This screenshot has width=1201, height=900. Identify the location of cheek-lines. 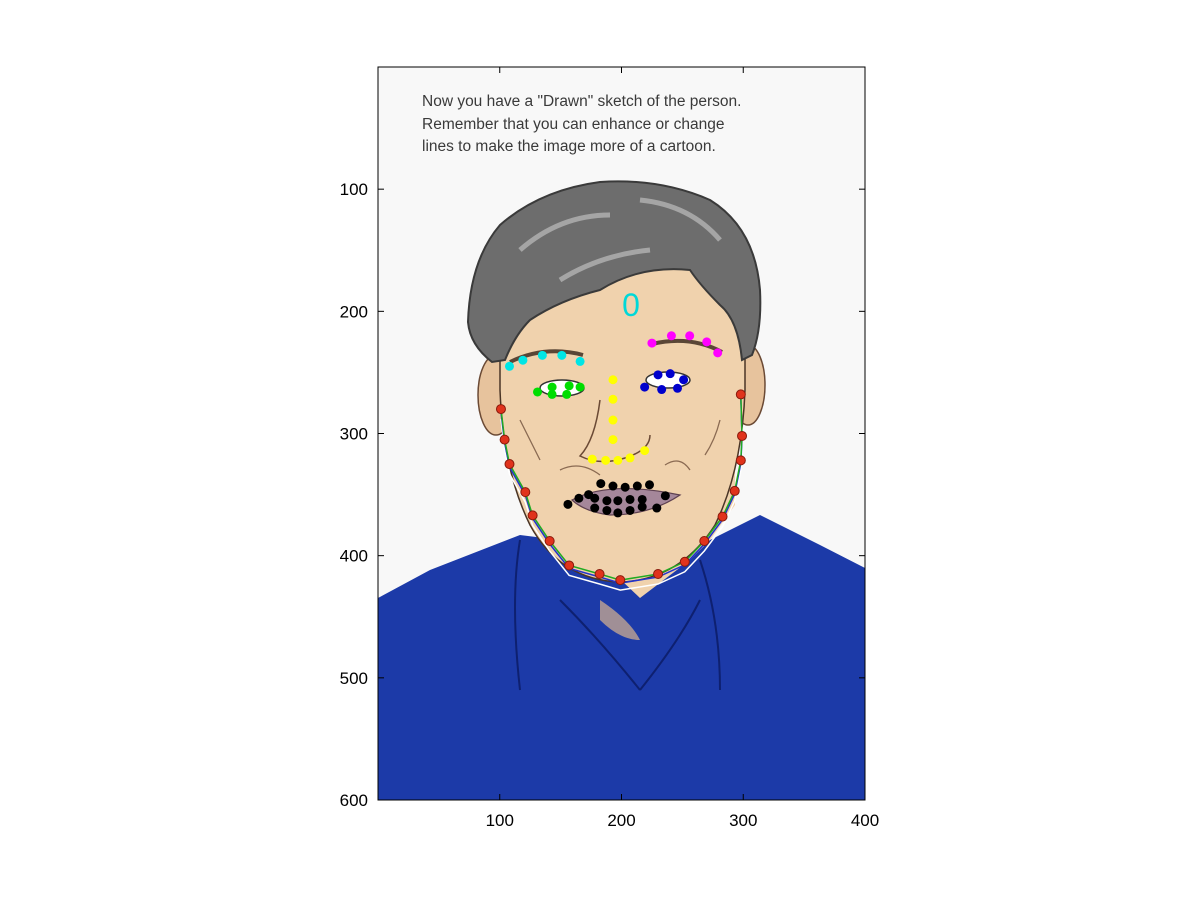
(620, 447).